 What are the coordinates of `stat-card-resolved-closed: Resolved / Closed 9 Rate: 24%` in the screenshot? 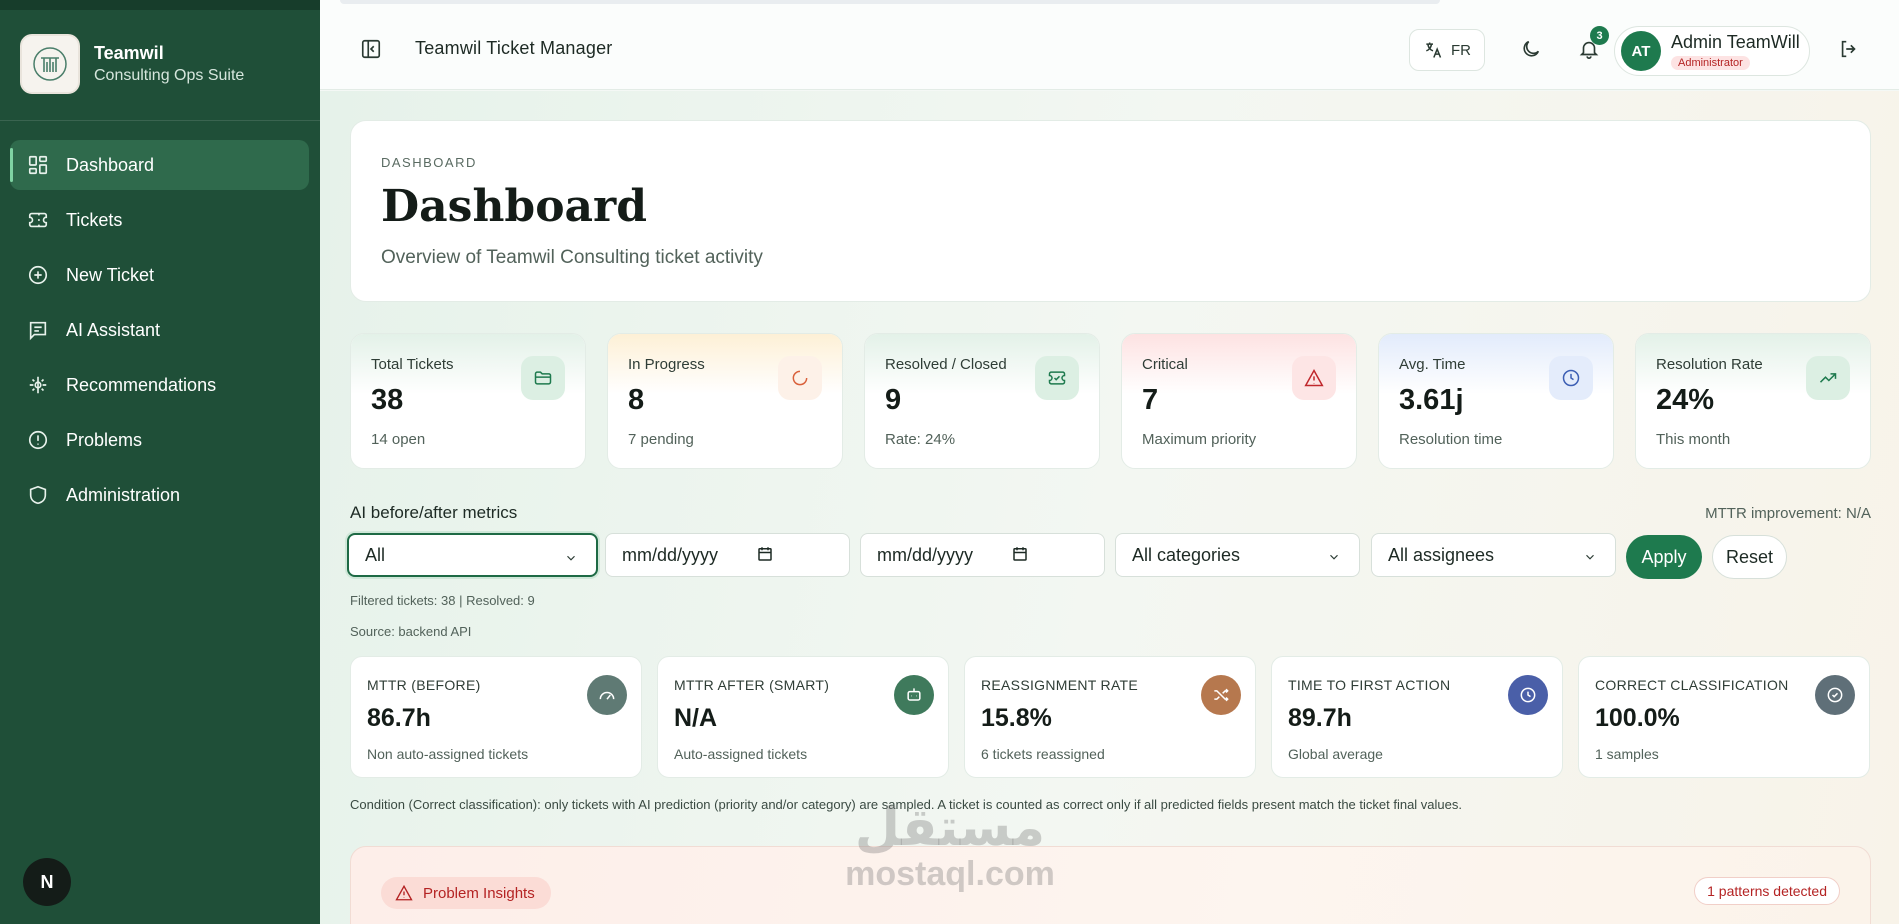 It's located at (982, 401).